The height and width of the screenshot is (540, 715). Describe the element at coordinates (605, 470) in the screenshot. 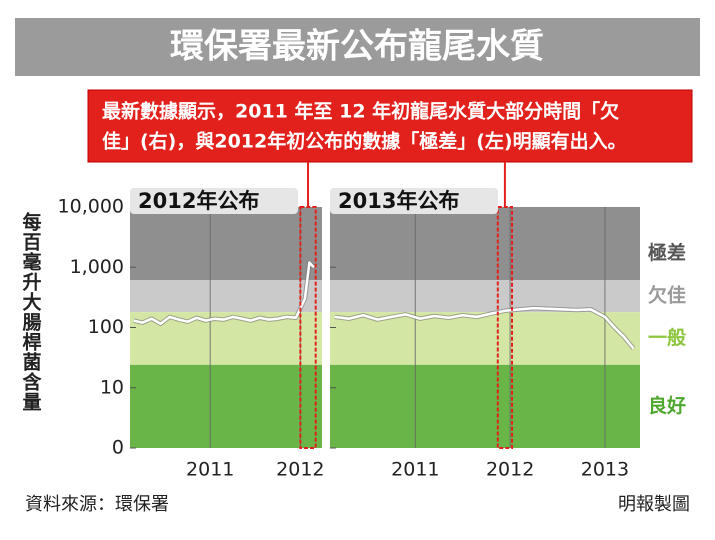

I see `x-tick-label: 2013` at that location.